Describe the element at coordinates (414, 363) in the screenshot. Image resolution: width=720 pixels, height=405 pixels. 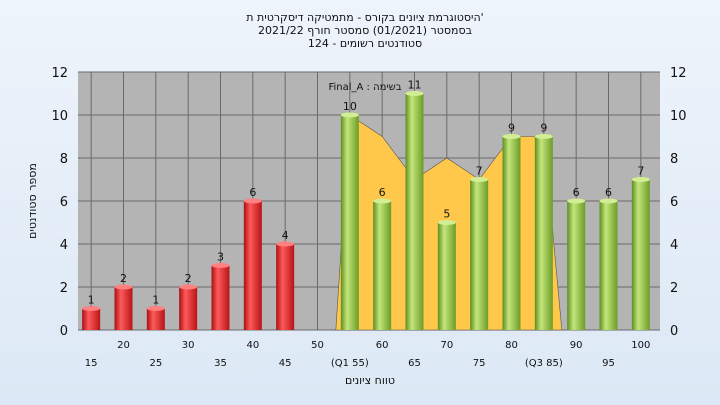
I see `x-tick-label: 65` at that location.